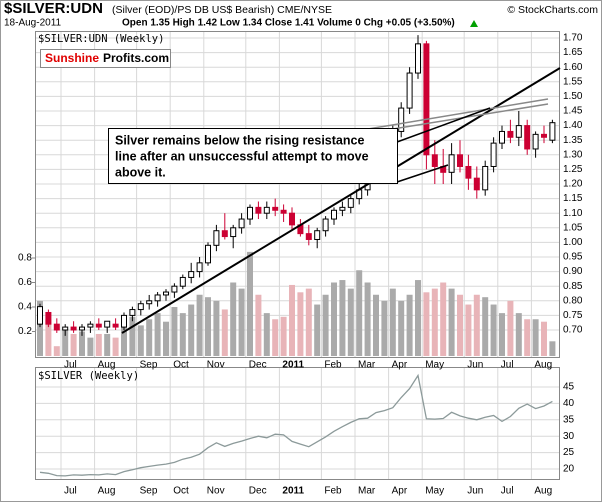 This screenshot has width=602, height=502. I want to click on y-tick-label: 1.70, so click(573, 38).